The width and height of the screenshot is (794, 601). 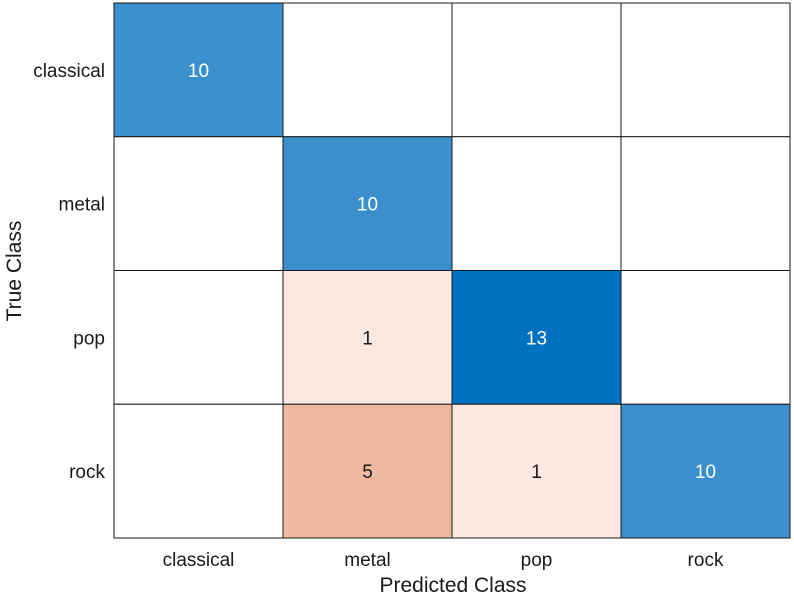 I want to click on cell-value-metal-metal: 10, so click(x=367, y=205).